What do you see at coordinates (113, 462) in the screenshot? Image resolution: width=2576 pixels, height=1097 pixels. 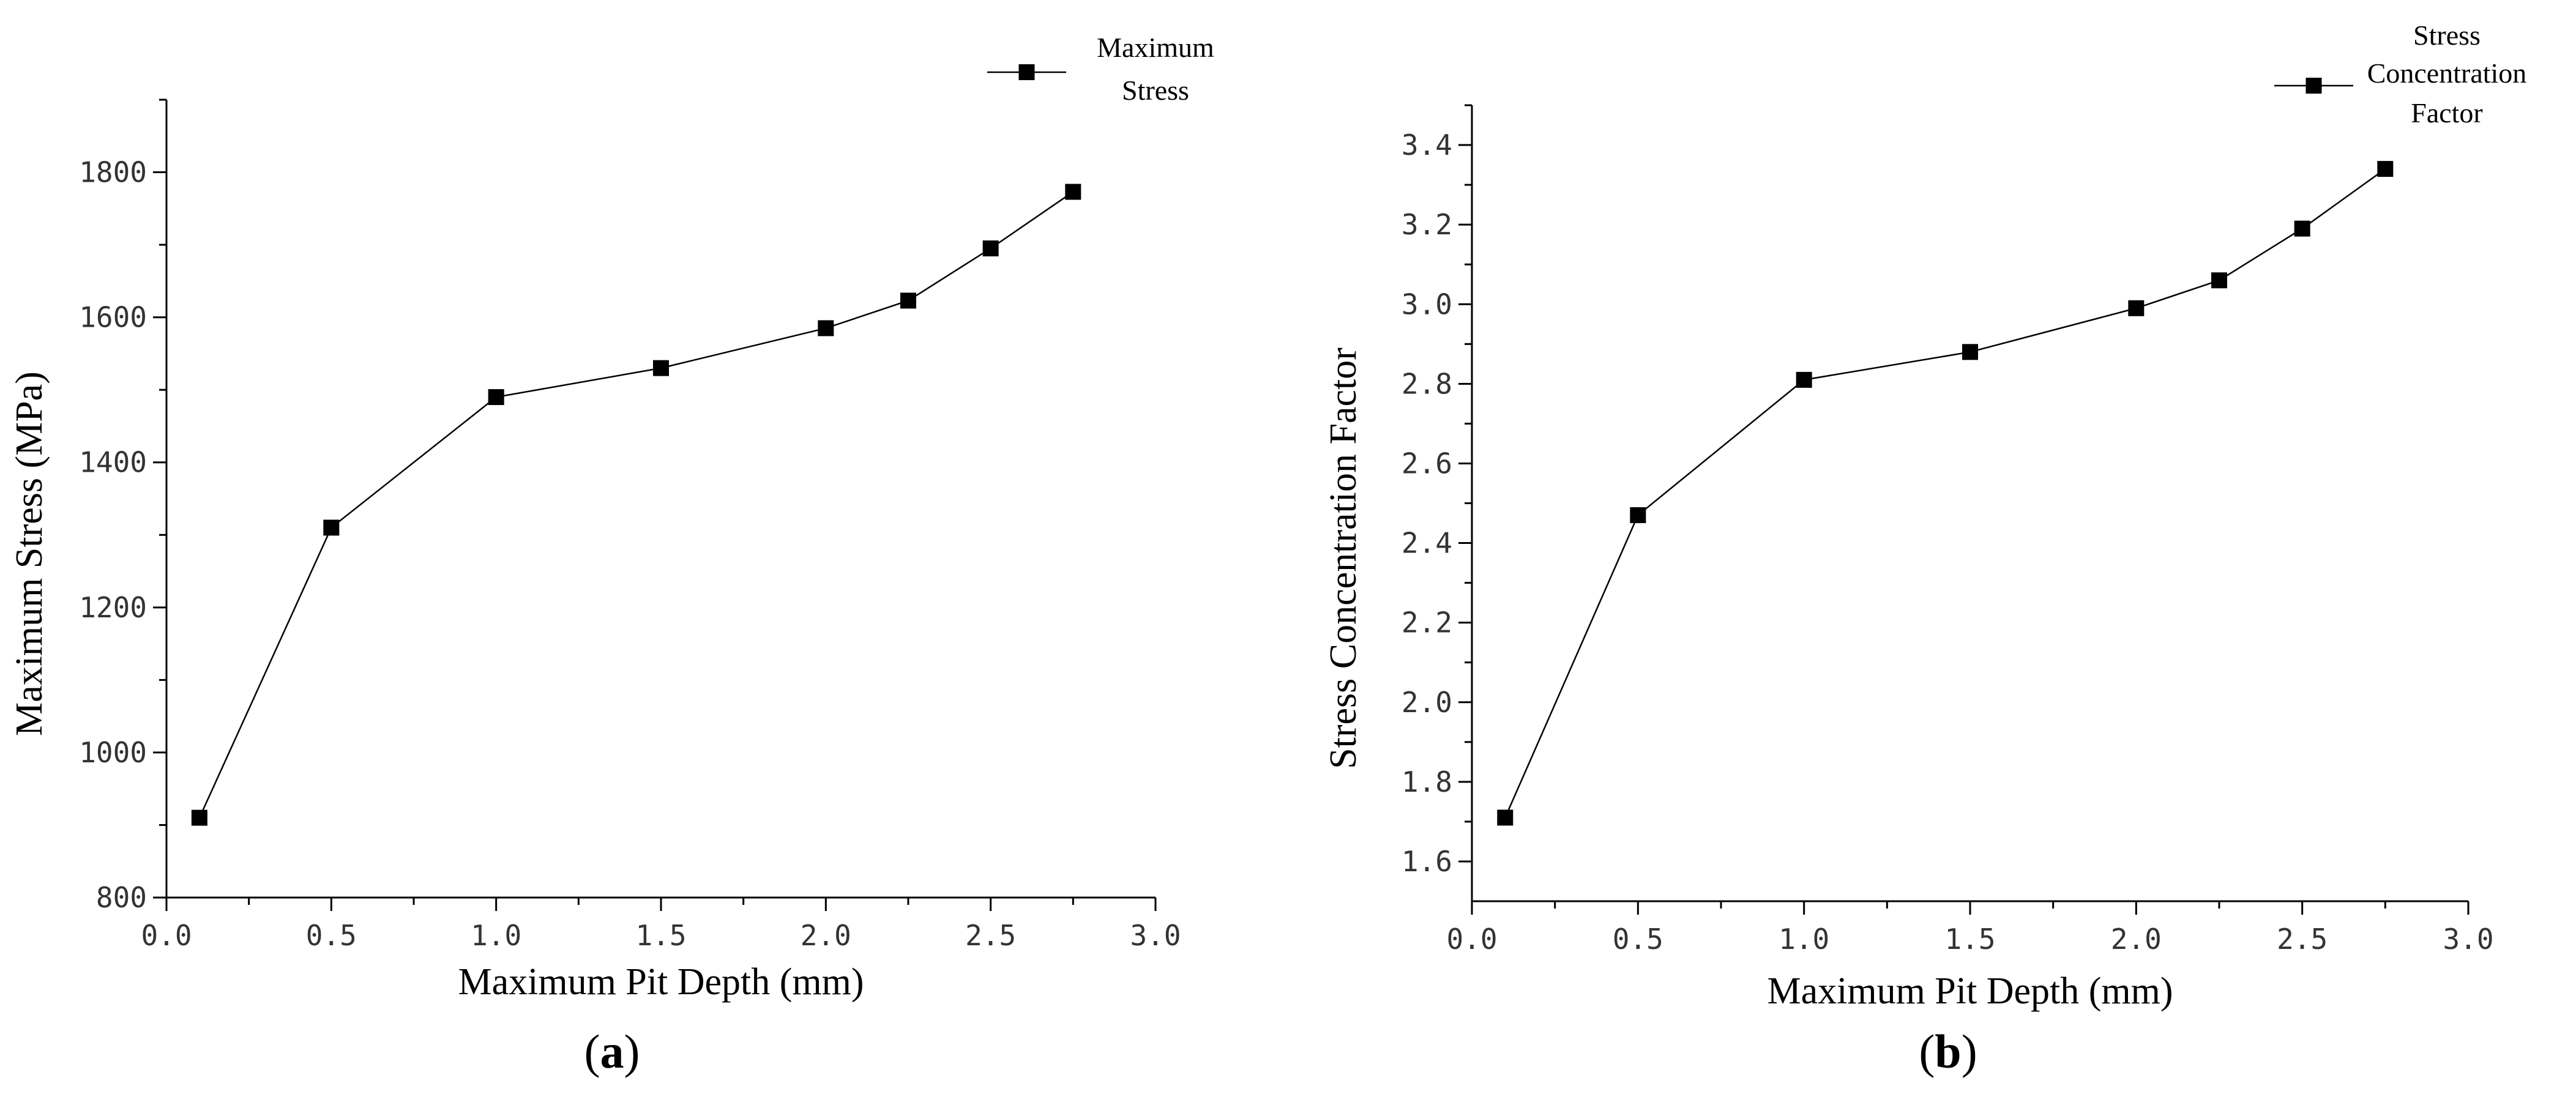 I see `y-tick-label: 1400` at bounding box center [113, 462].